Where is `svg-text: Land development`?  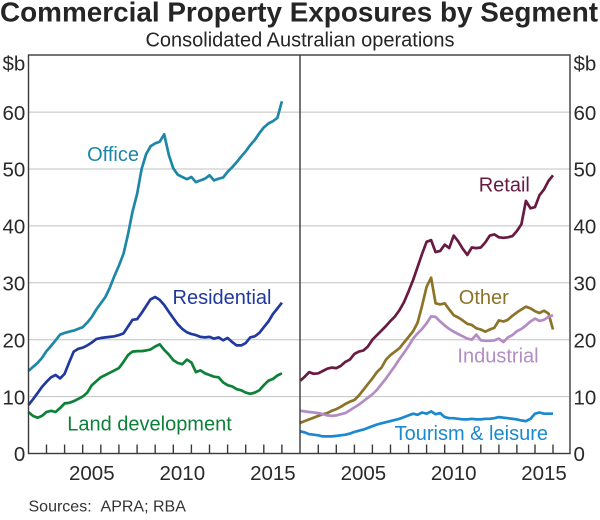
svg-text: Land development is located at coordinates (149, 424).